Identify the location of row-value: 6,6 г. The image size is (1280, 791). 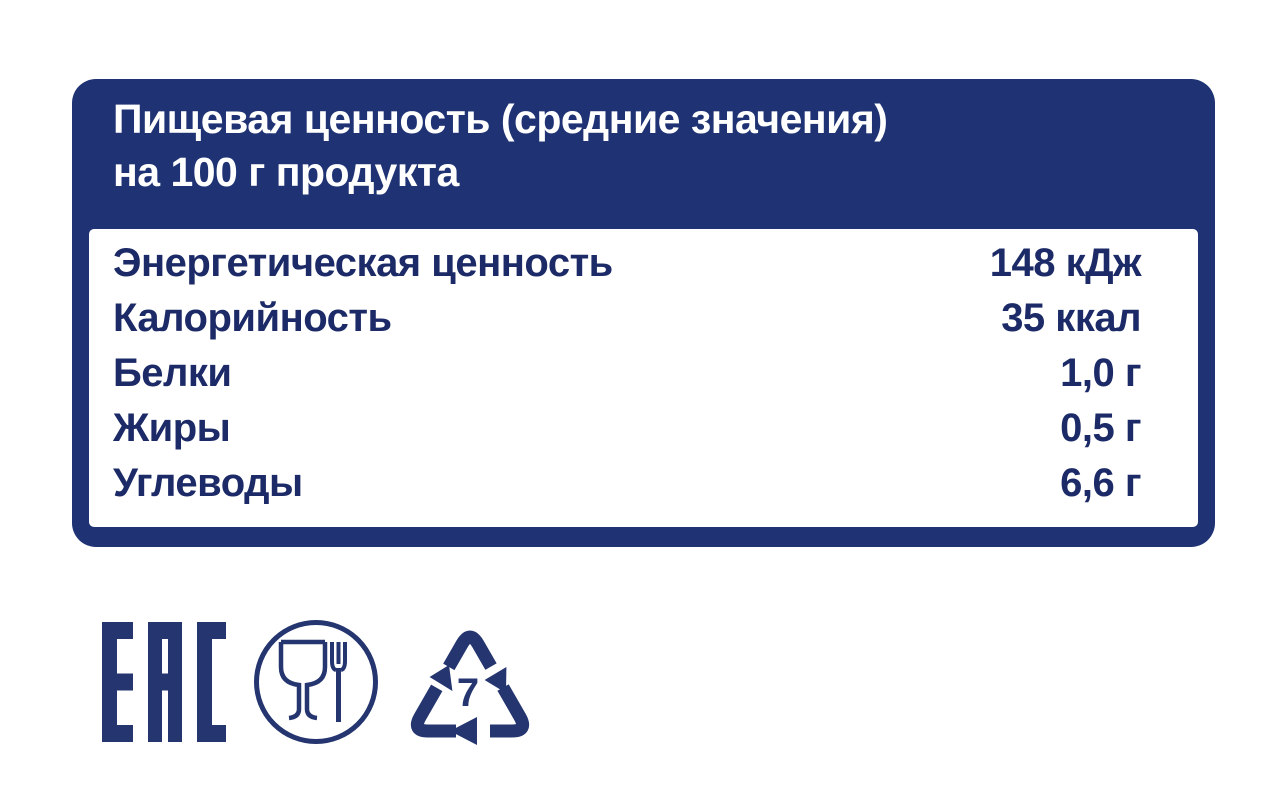
(1100, 483).